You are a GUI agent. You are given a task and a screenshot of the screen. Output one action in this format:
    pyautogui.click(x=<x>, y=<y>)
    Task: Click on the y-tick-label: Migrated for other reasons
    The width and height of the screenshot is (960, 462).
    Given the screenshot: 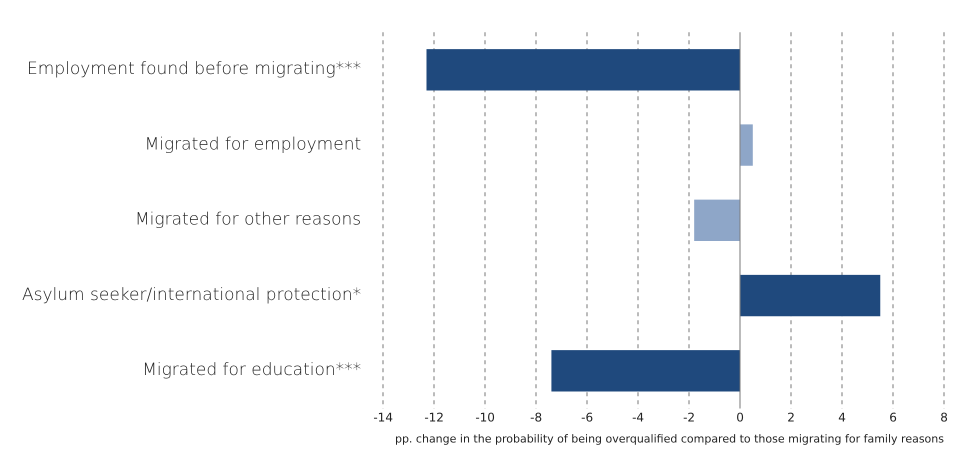 What is the action you would take?
    pyautogui.click(x=248, y=220)
    